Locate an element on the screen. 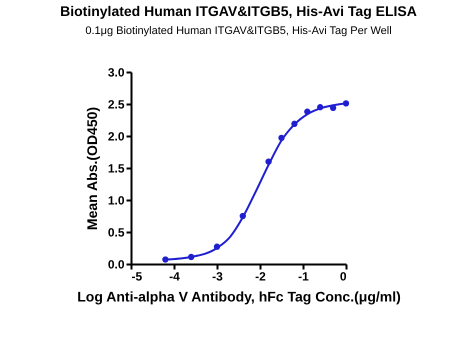  chart-title: Biotinylated Human ITGAV&ITGB5, His-Avi Tag ELISA is located at coordinates (238, 11).